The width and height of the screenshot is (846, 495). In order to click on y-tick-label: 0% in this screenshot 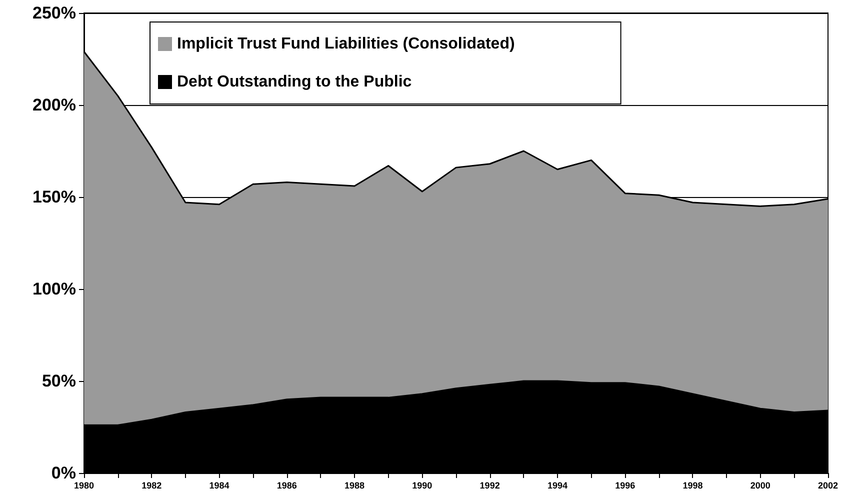, I will do `click(63, 473)`.